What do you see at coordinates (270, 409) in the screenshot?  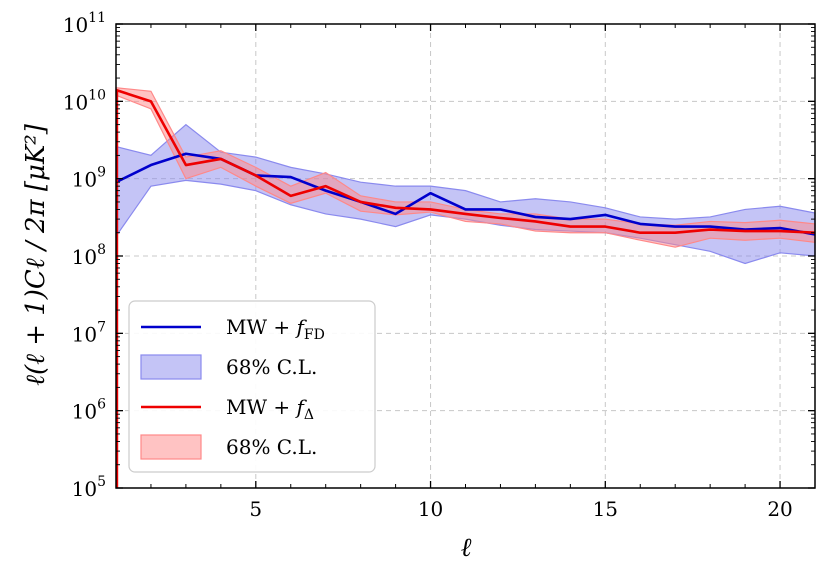 I see `legend-label-1: MW + fΔ` at bounding box center [270, 409].